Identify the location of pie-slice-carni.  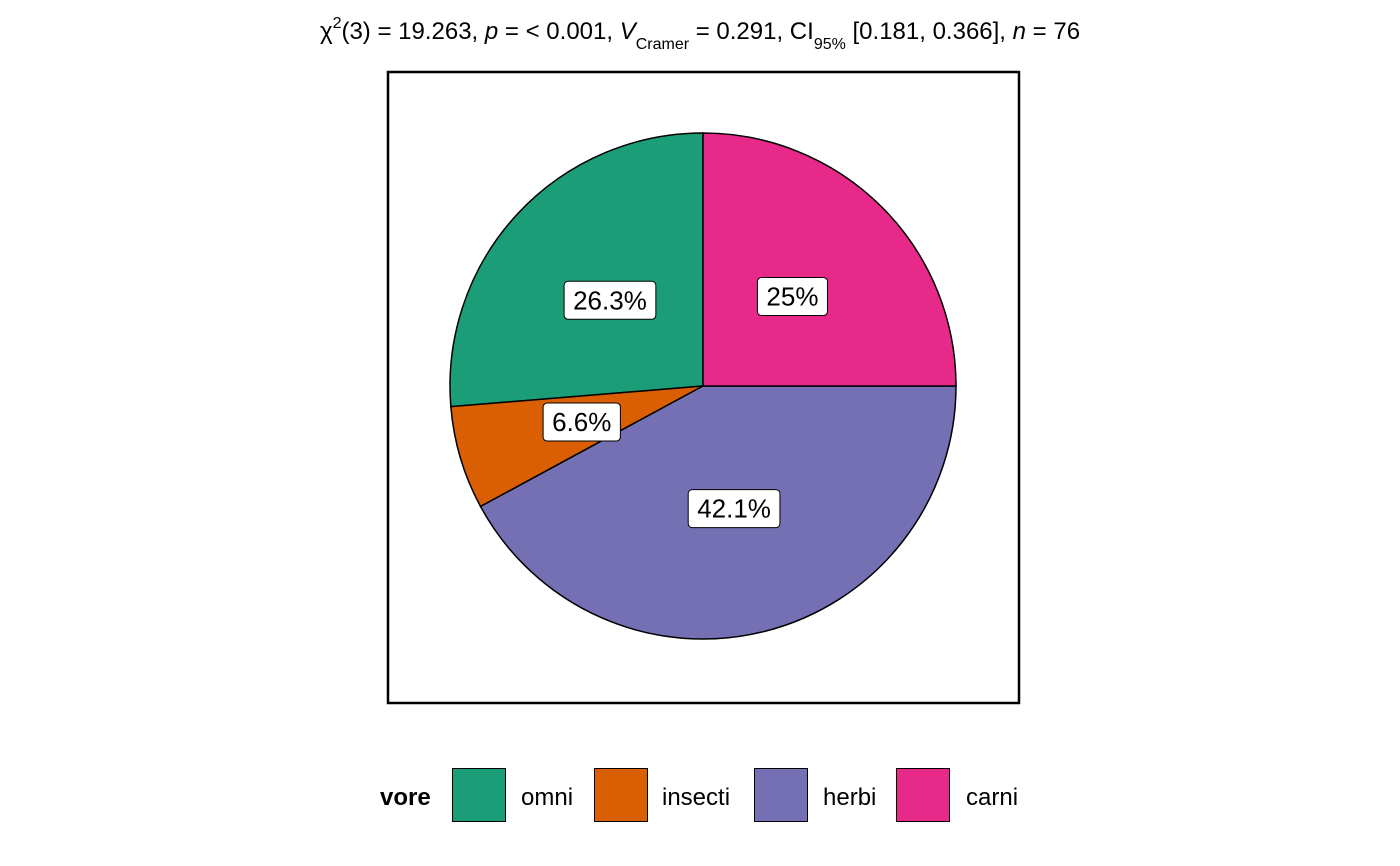
(829, 259).